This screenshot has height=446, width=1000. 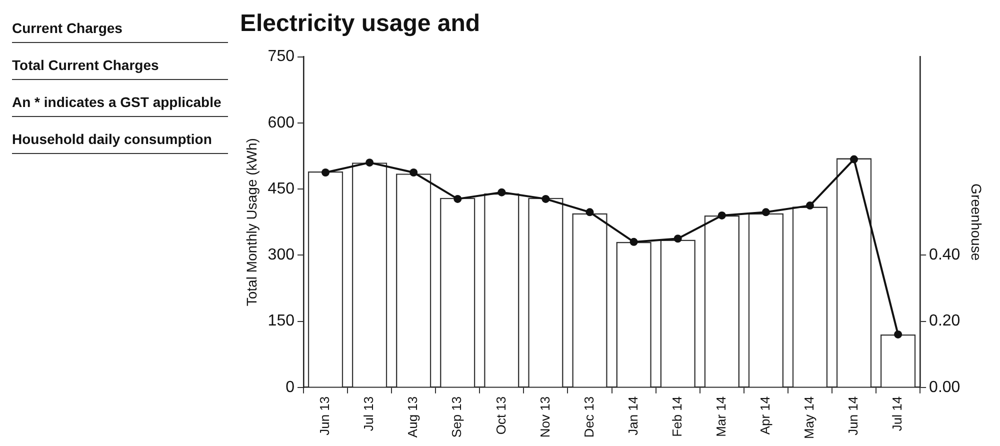 I want to click on x-tick-label: Nov 13, so click(x=544, y=417).